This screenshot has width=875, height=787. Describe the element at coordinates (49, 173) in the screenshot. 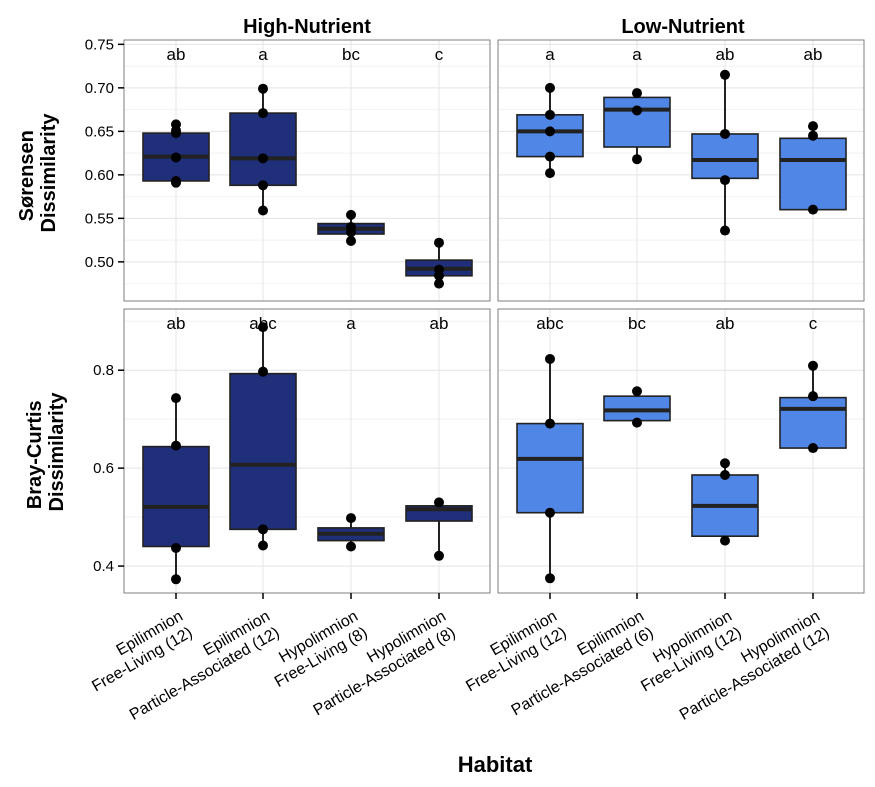

I see `y-axis-title-sorensen-line2: Dissimilarity` at that location.